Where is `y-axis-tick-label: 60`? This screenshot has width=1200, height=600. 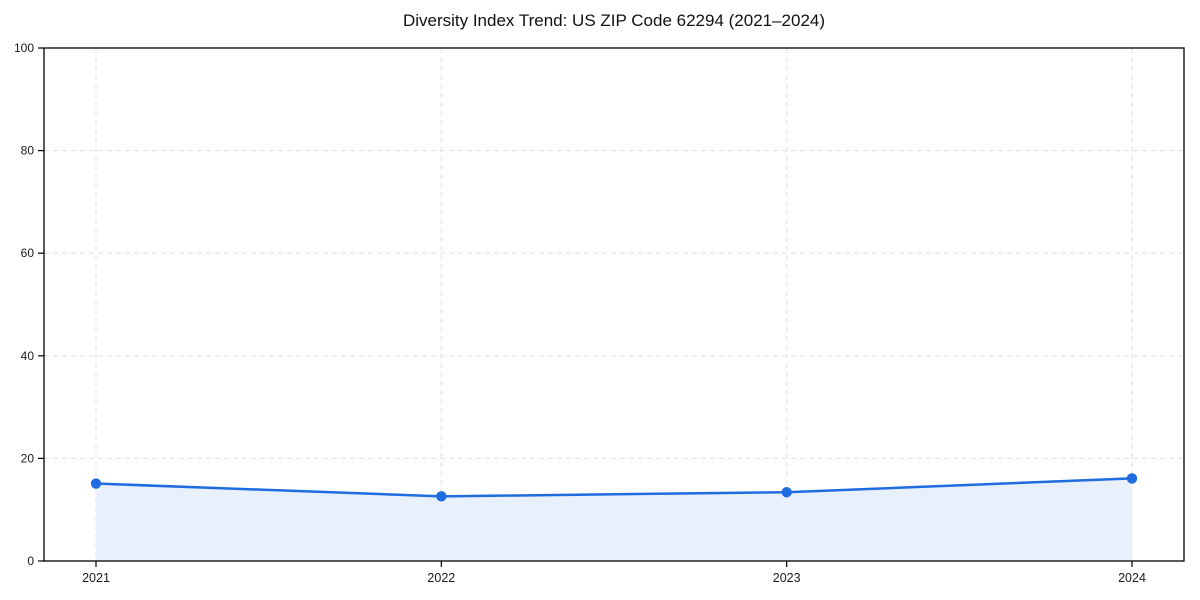 y-axis-tick-label: 60 is located at coordinates (28, 253).